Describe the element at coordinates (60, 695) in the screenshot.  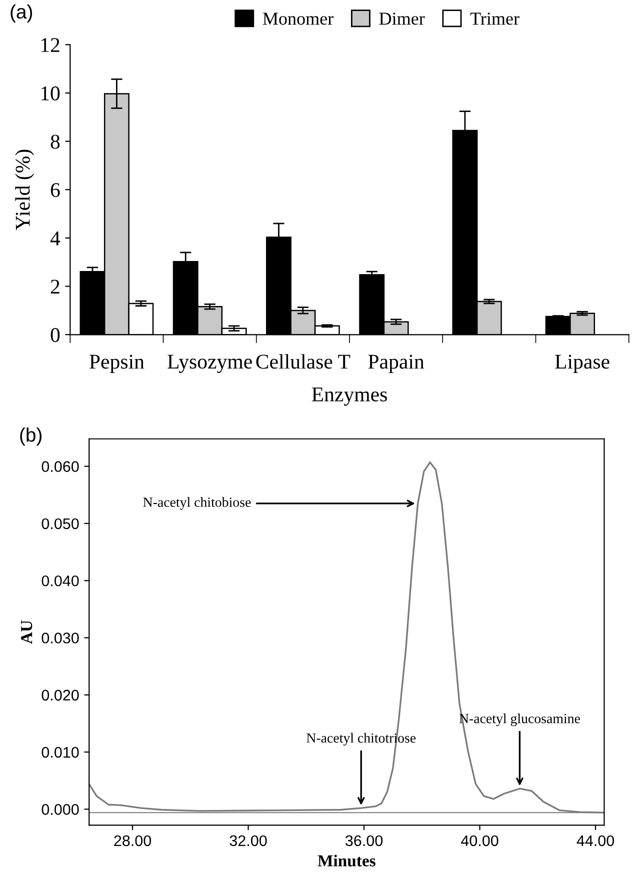
I see `y-tick-label: 0.020` at that location.